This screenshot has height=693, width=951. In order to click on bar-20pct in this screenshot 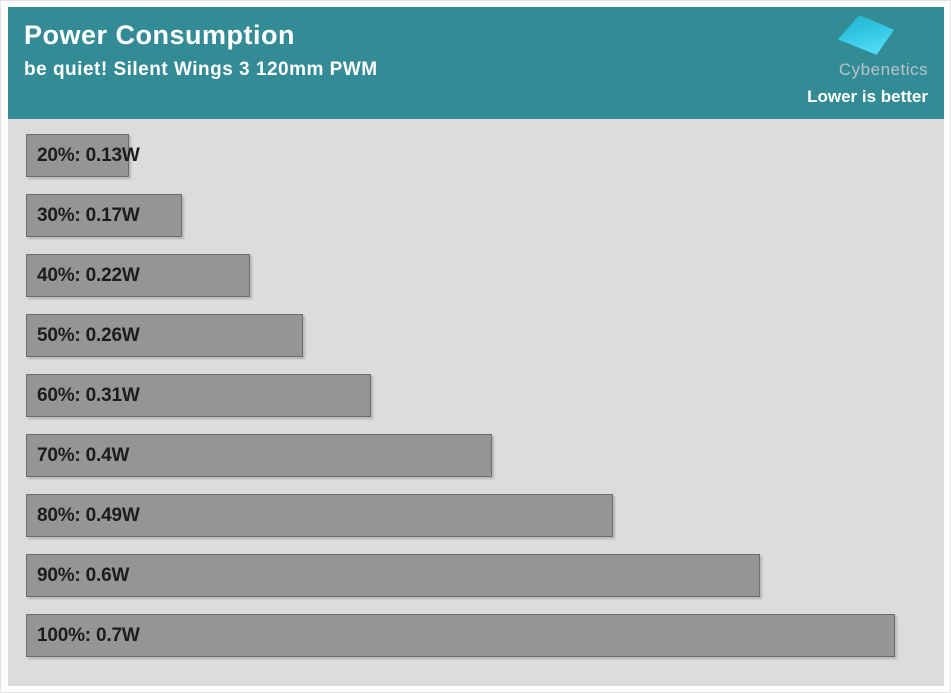, I will do `click(77, 155)`.